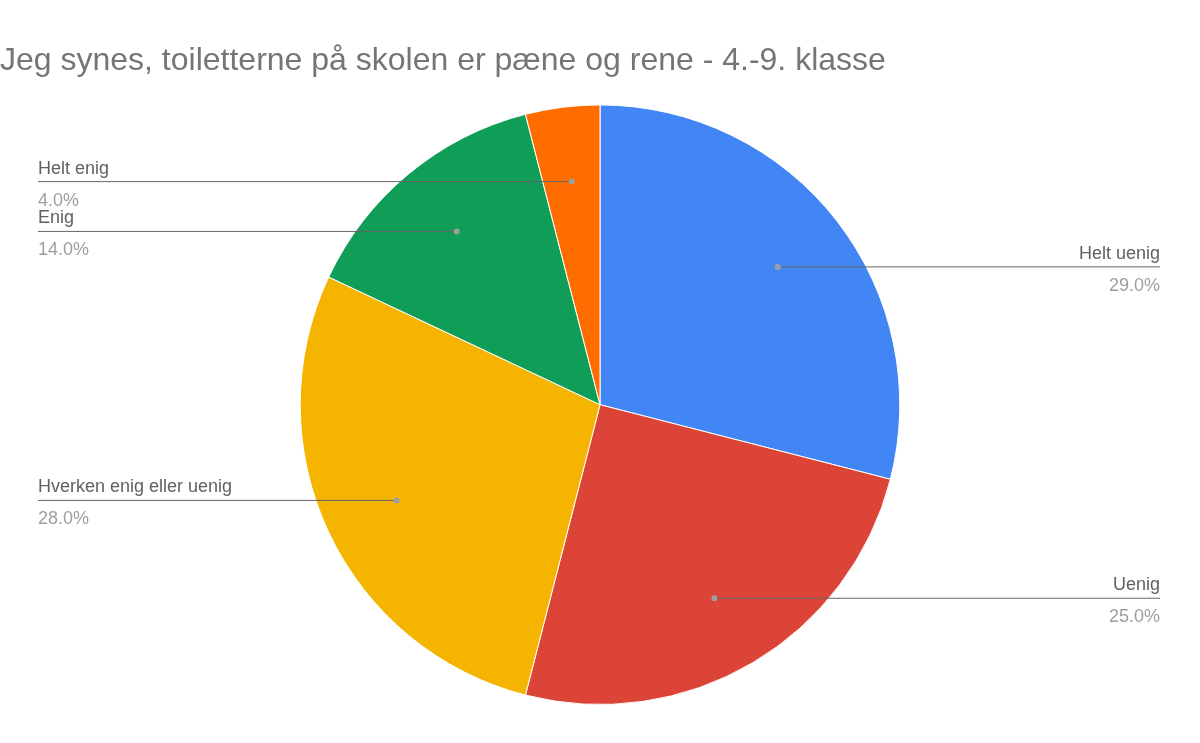 This screenshot has height=743, width=1200. I want to click on data-label: 29.0%, so click(1134, 284).